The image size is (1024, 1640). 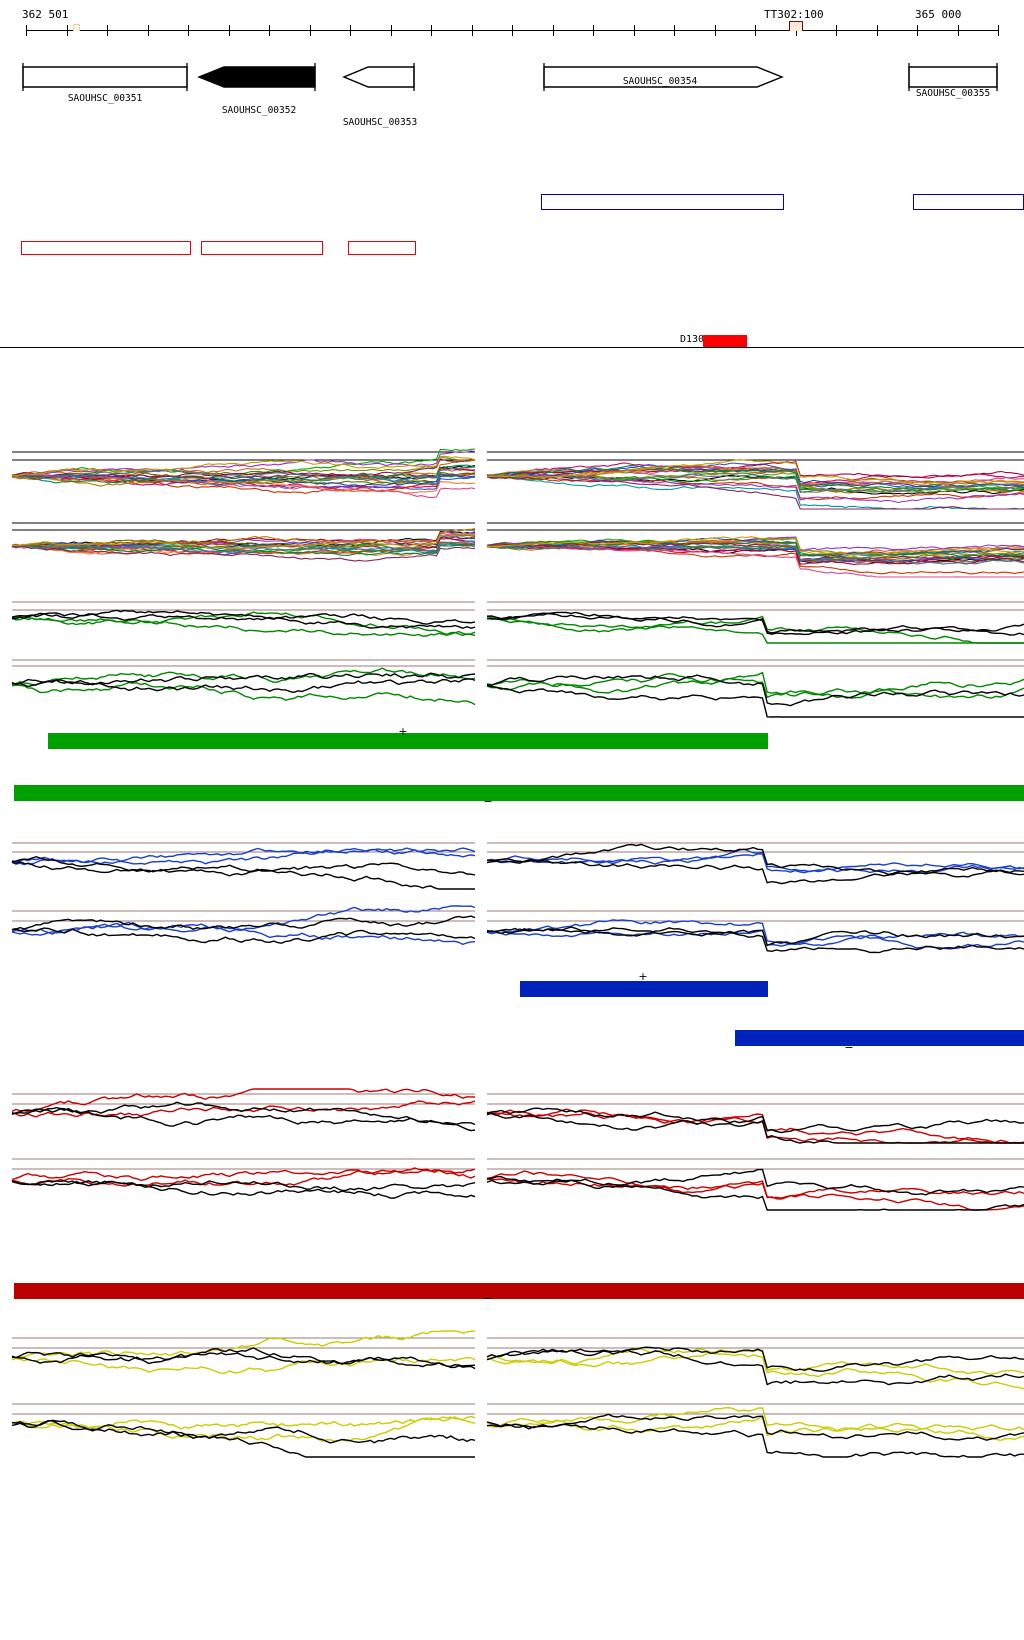 I want to click on d130-marker, so click(x=725, y=341).